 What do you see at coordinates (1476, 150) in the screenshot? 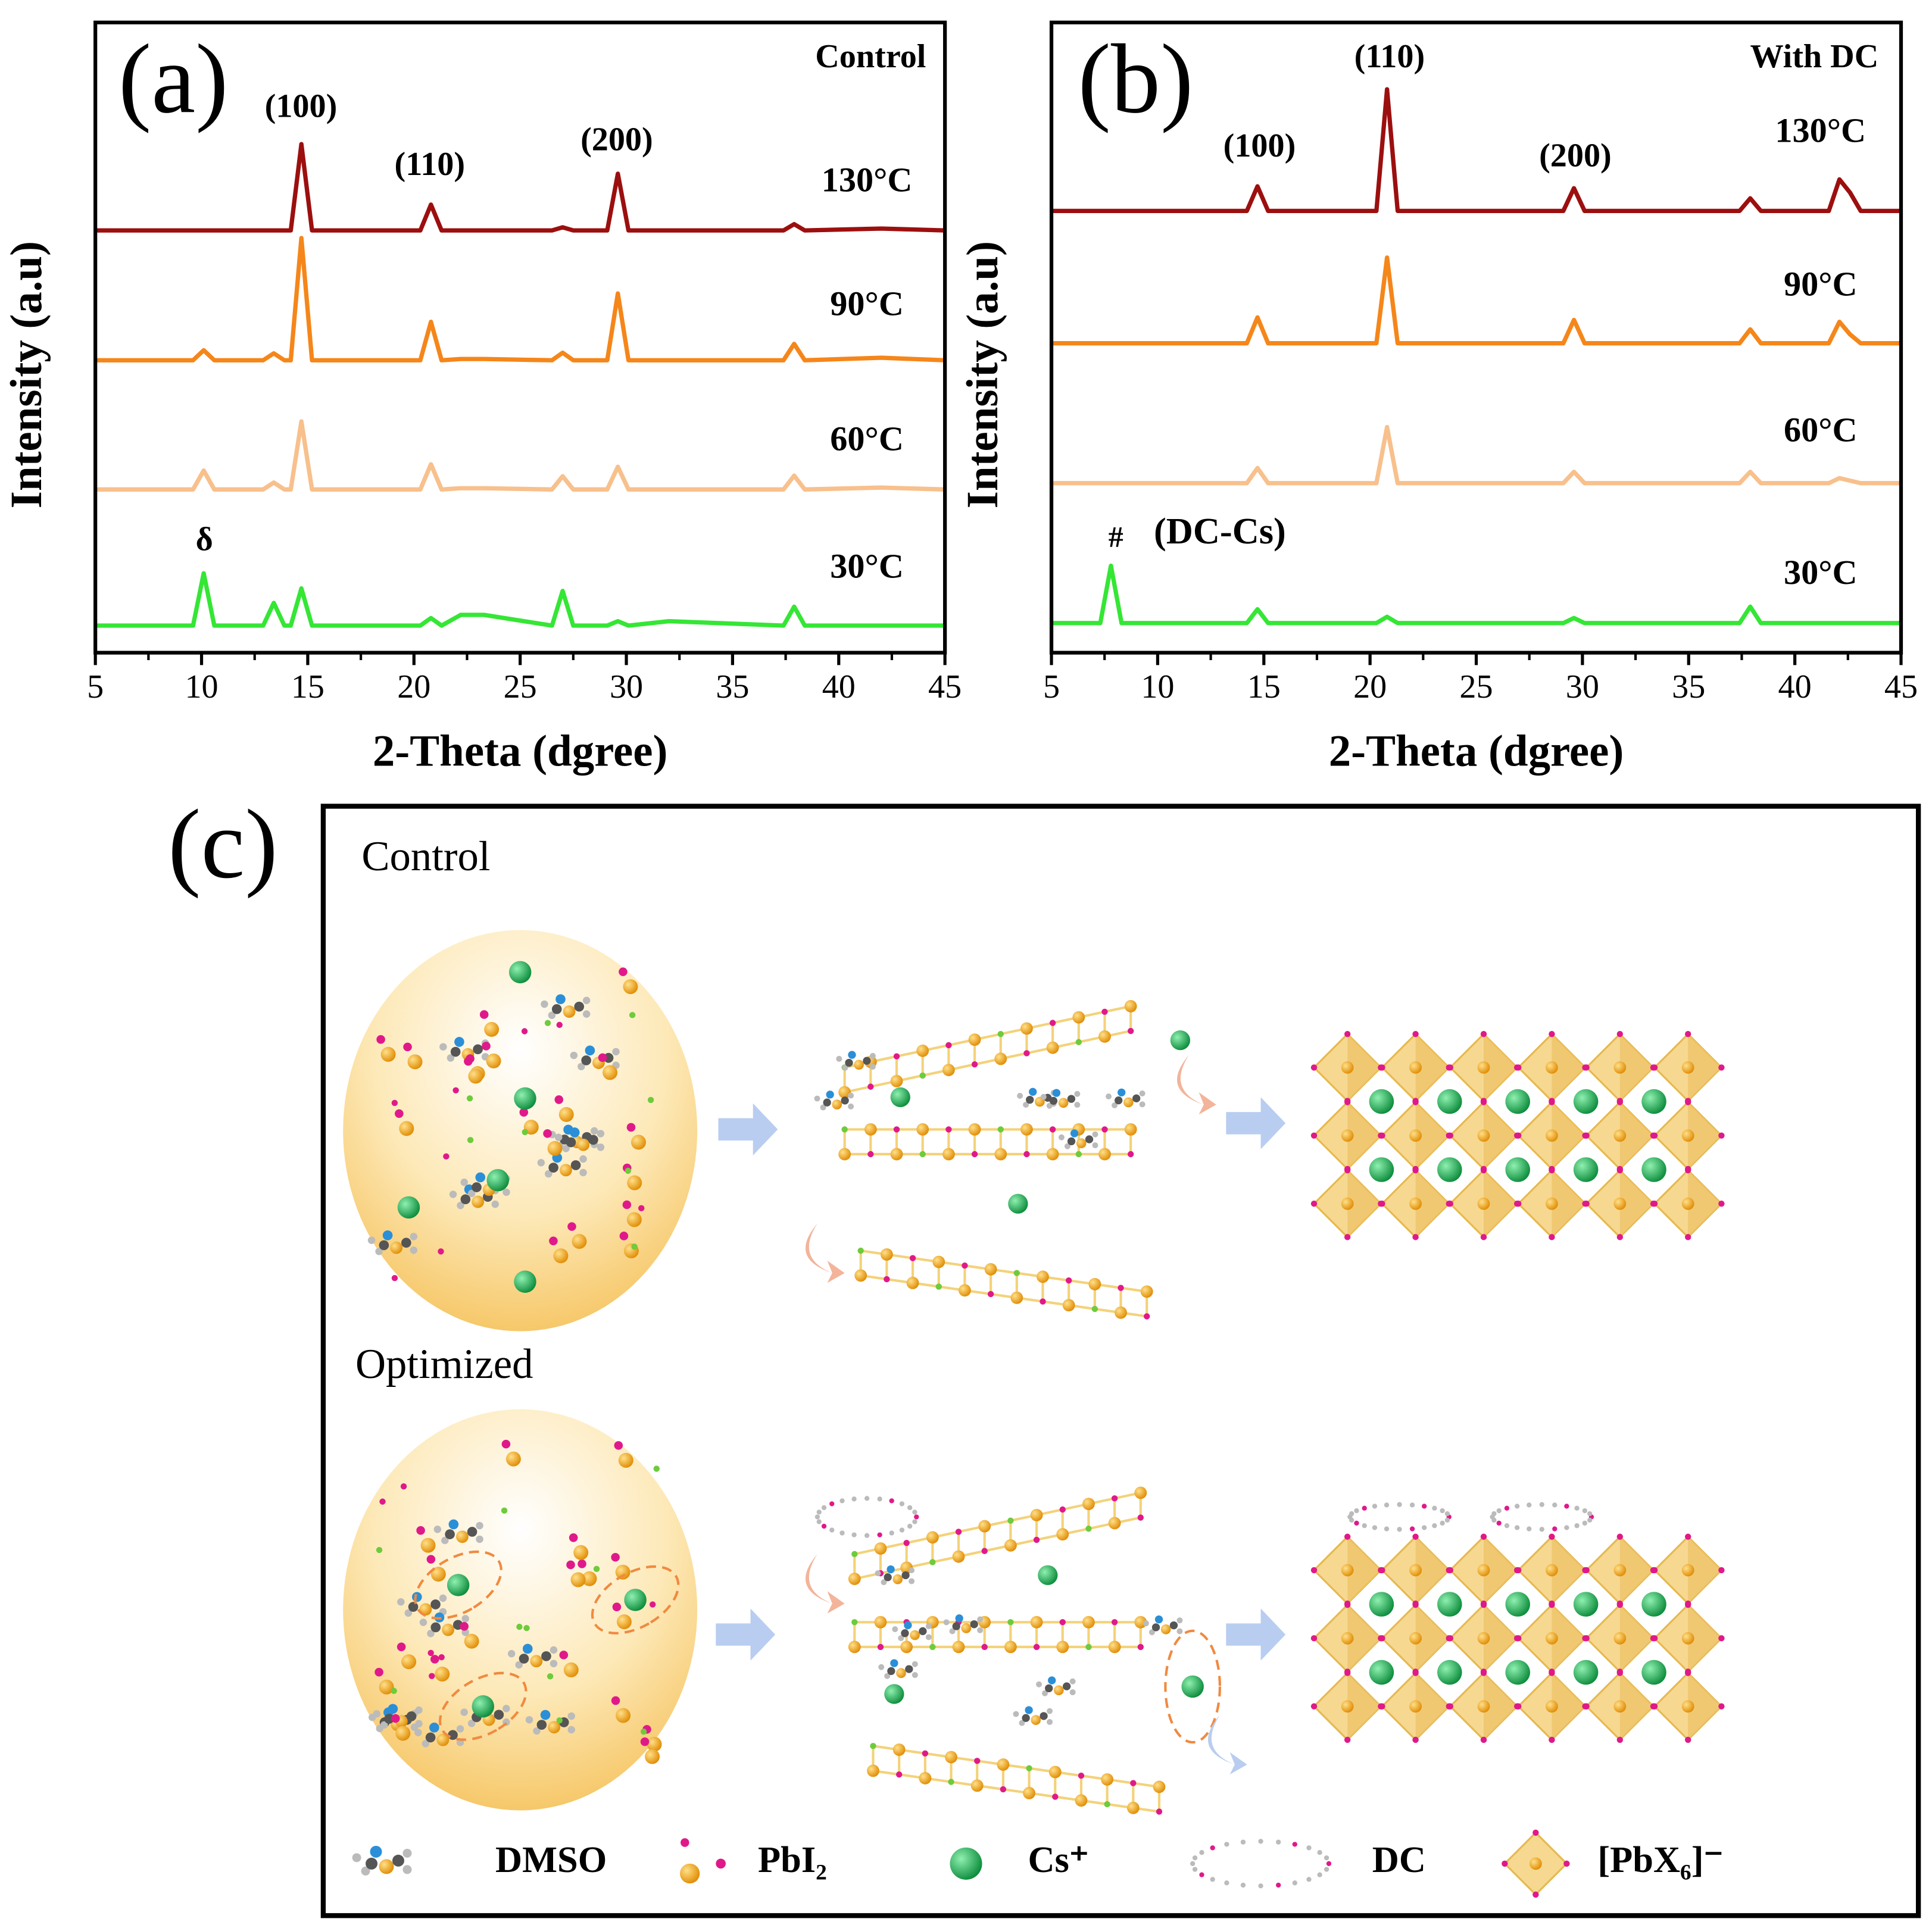
I see `xrd-trace` at bounding box center [1476, 150].